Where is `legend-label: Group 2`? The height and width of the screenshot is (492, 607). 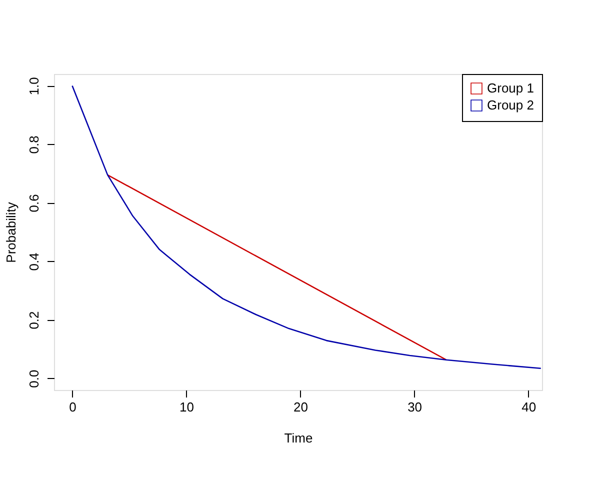
legend-label: Group 2 is located at coordinates (510, 105).